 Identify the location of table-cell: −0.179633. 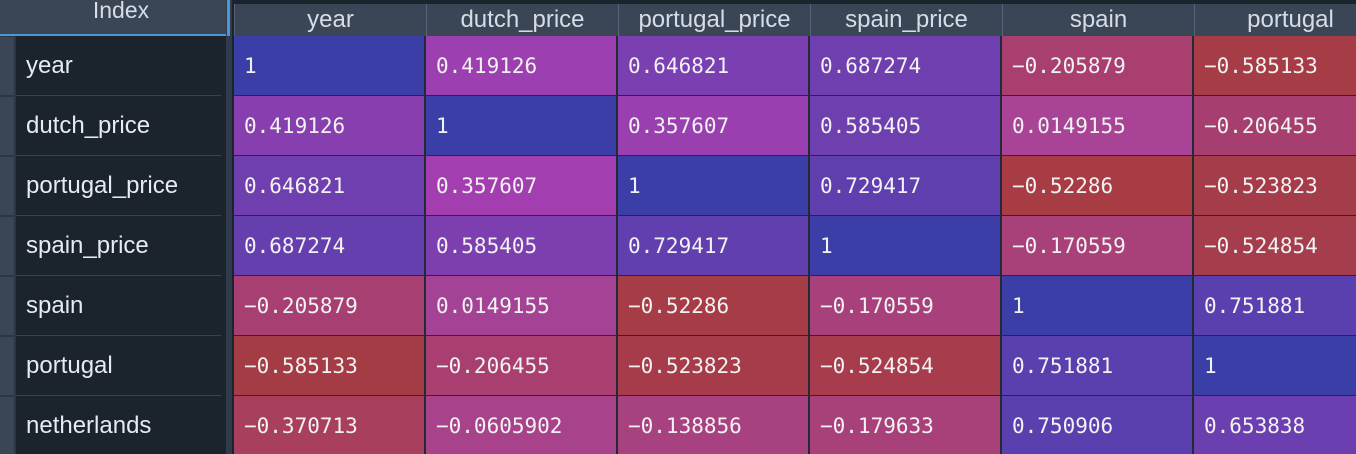
(906, 425).